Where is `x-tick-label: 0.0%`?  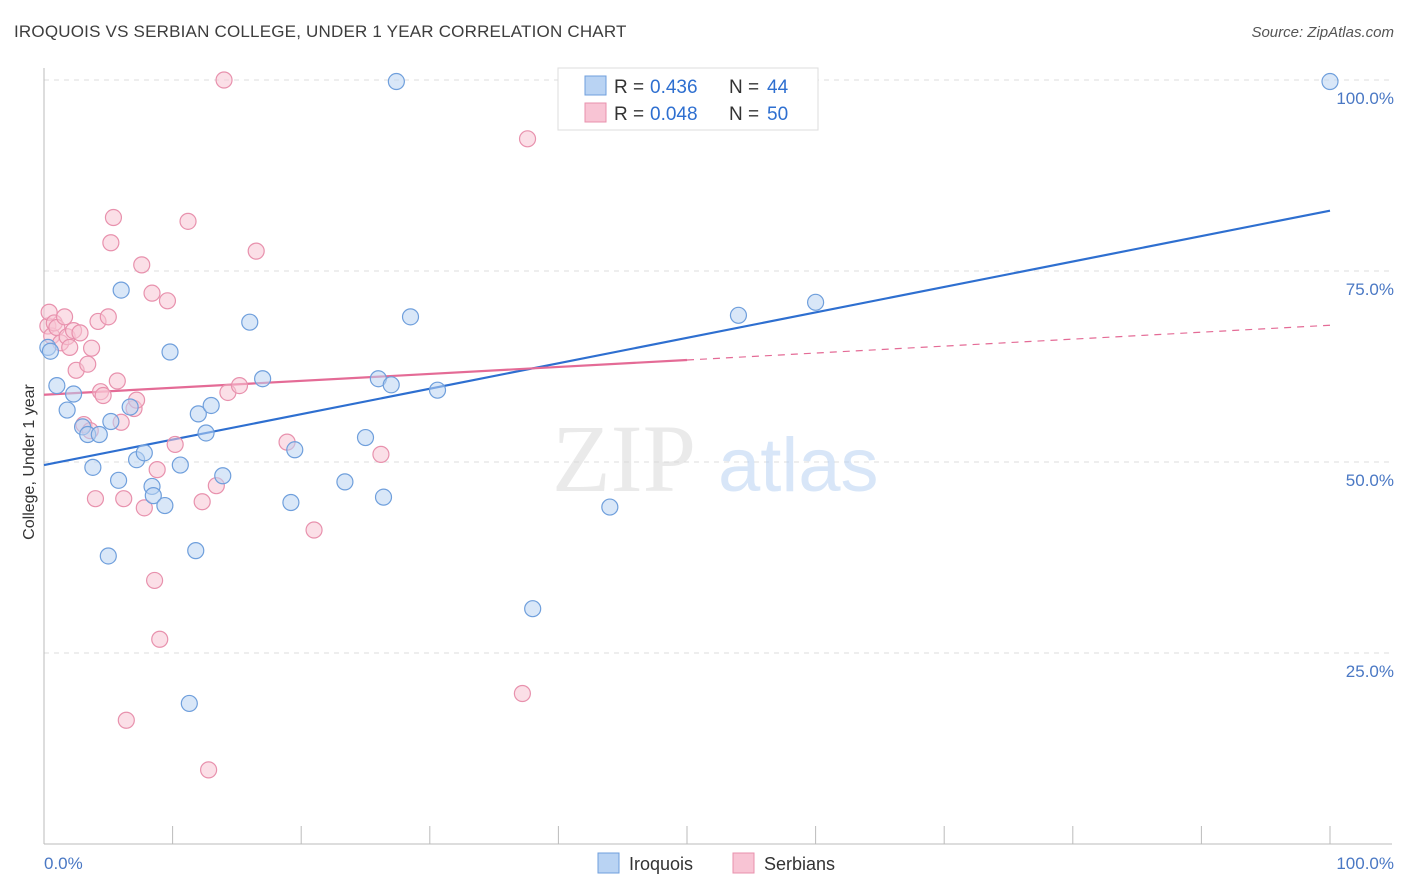
x-tick-label: 0.0% is located at coordinates (63, 863).